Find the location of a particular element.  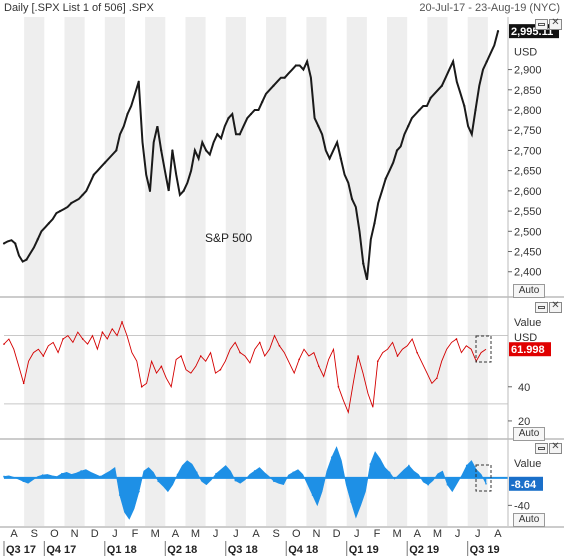

price-tick-label: 2,650 is located at coordinates (528, 172).